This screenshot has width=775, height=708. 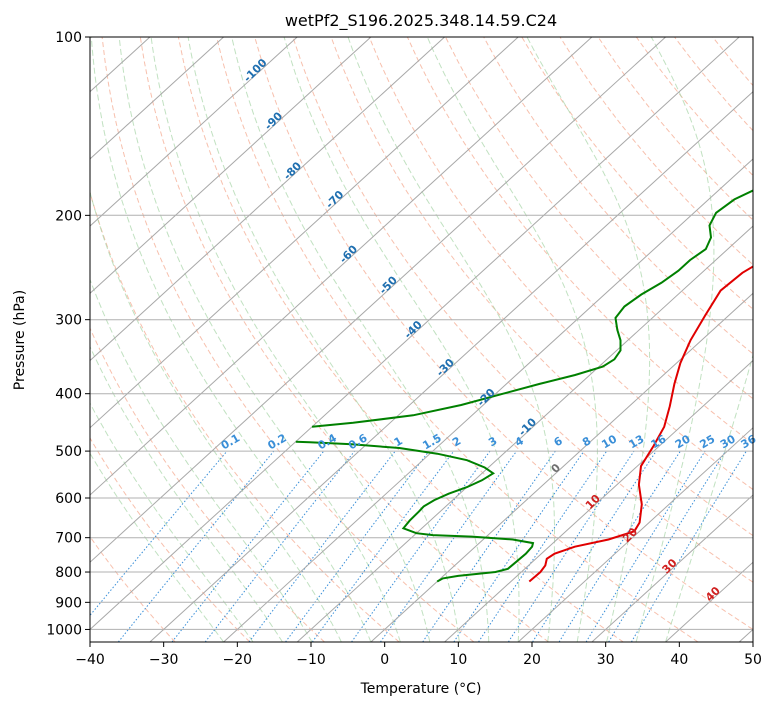 I want to click on x-tick-label: 50, so click(x=753, y=660).